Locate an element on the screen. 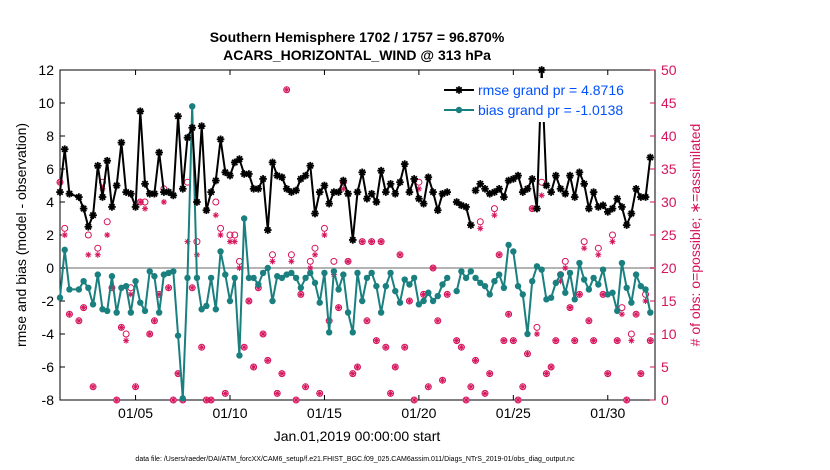 The width and height of the screenshot is (830, 470). y-right-tick-label: 50 is located at coordinates (669, 70).